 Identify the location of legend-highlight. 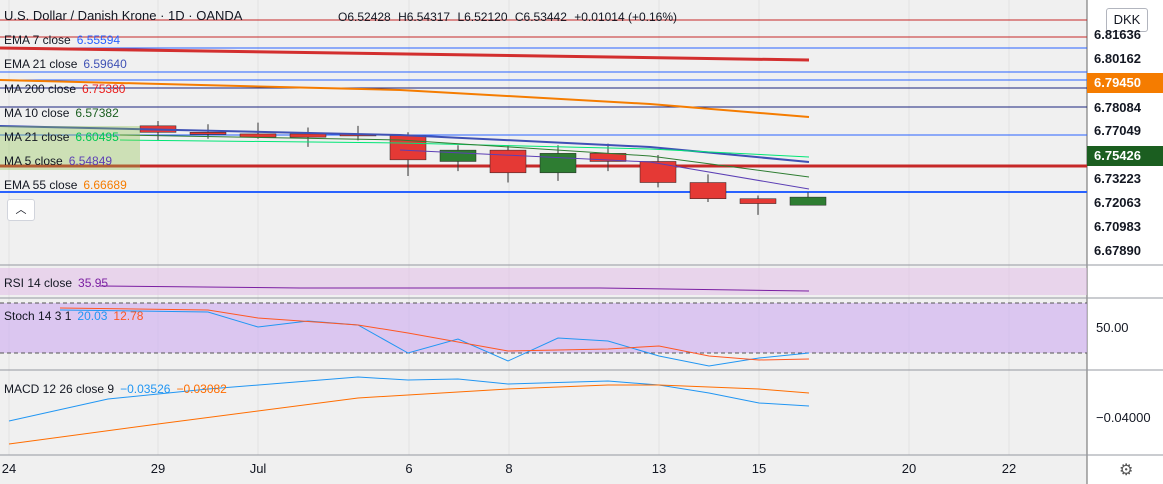
(70, 148).